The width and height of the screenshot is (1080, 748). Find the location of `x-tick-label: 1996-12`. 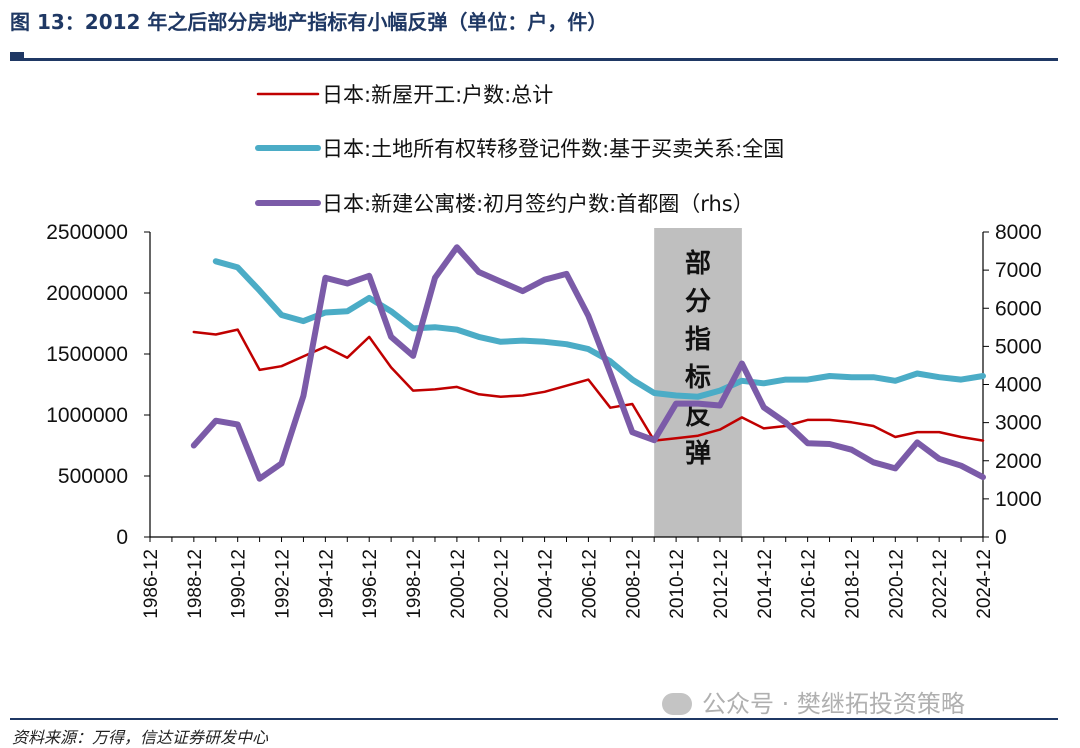

x-tick-label: 1996-12 is located at coordinates (370, 584).